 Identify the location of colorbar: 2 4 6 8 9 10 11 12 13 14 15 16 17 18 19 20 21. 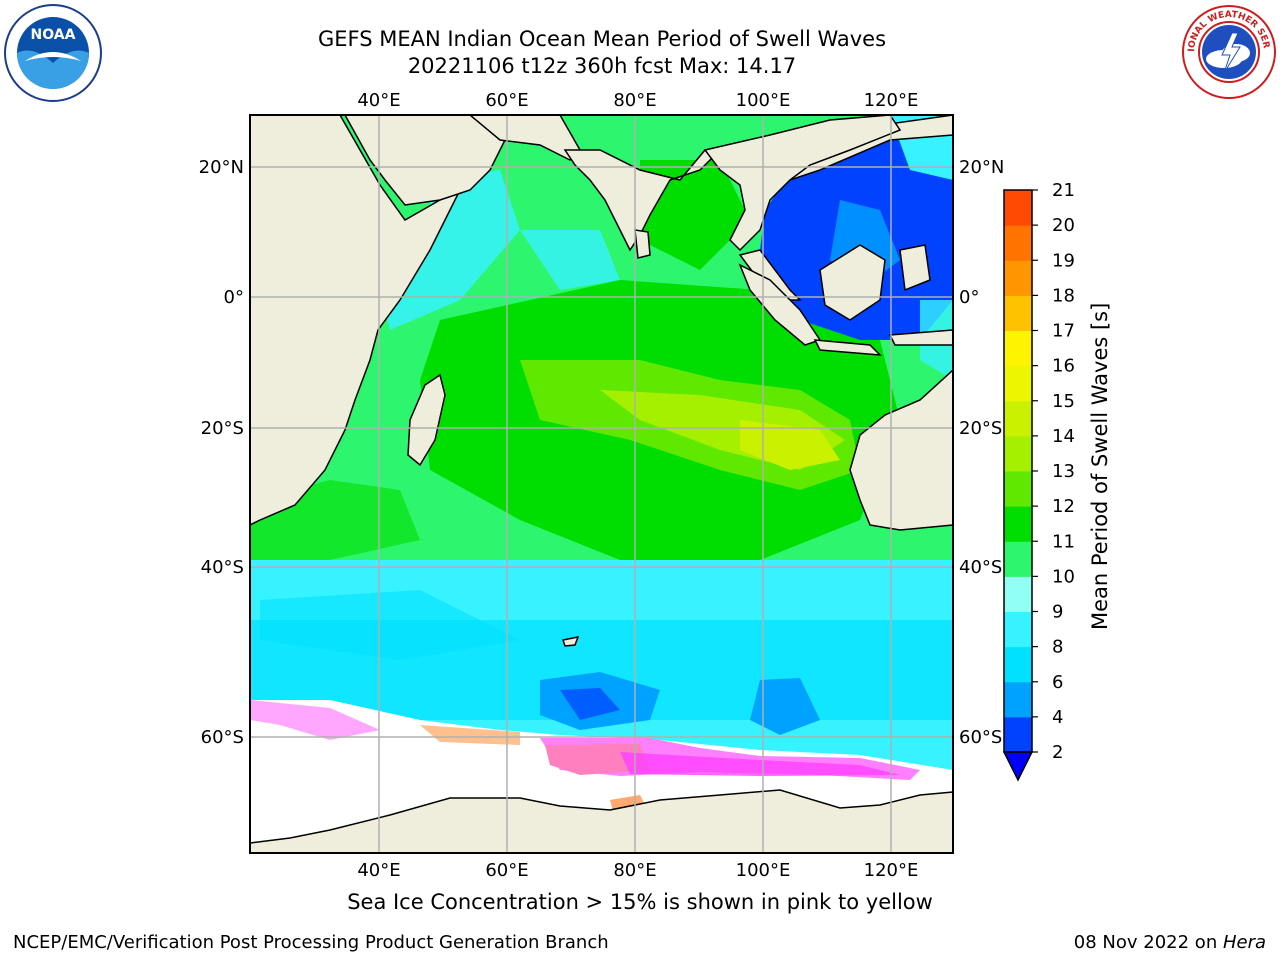
(1038, 481).